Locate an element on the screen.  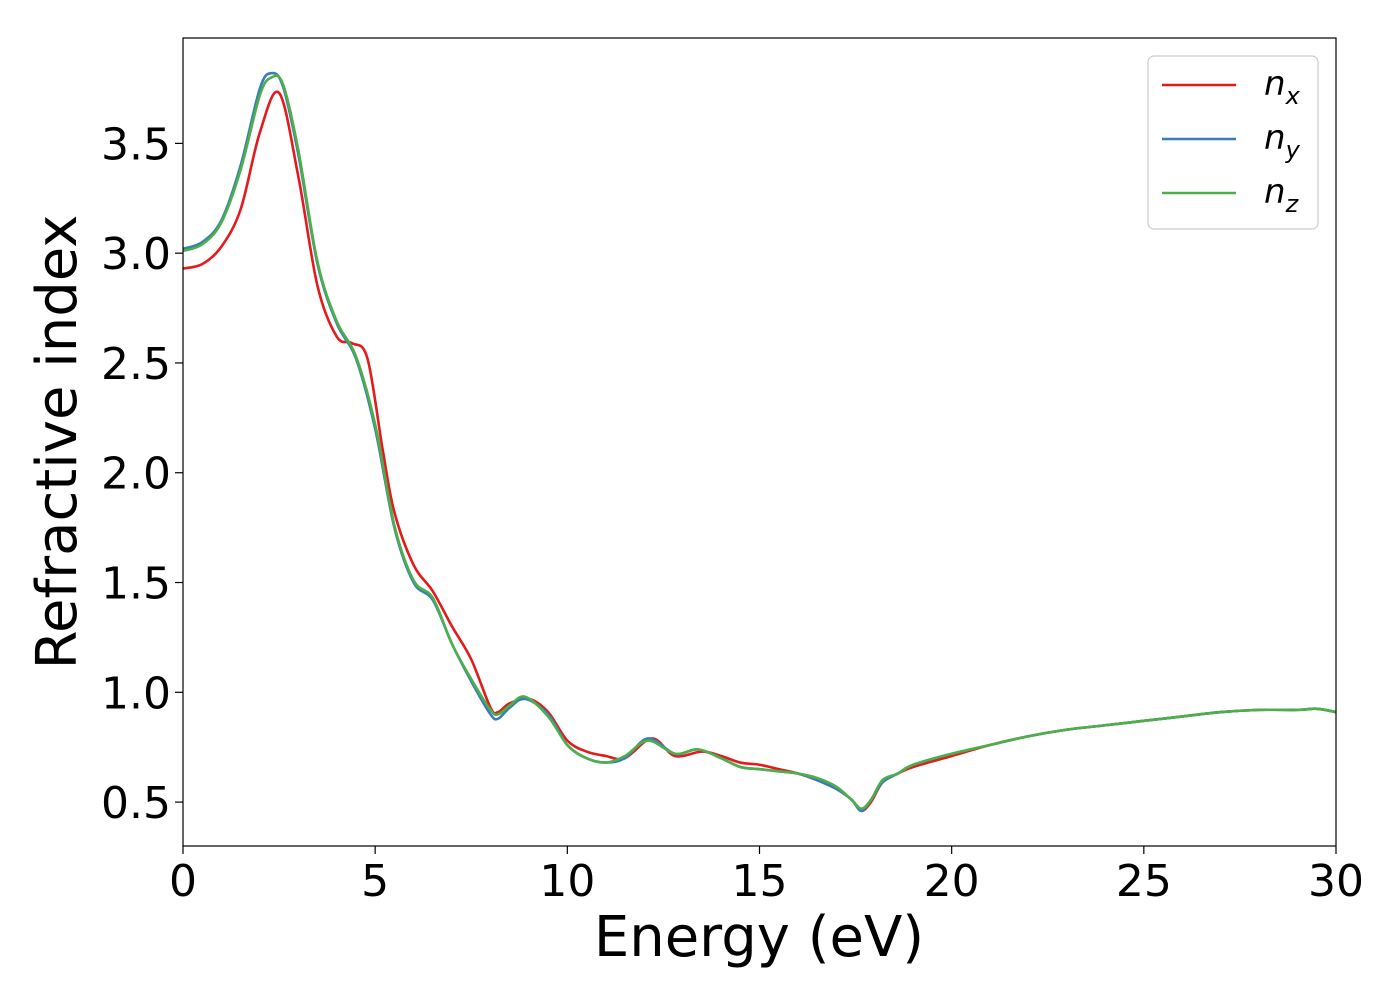
x-tick-label: 30 is located at coordinates (1336, 881).